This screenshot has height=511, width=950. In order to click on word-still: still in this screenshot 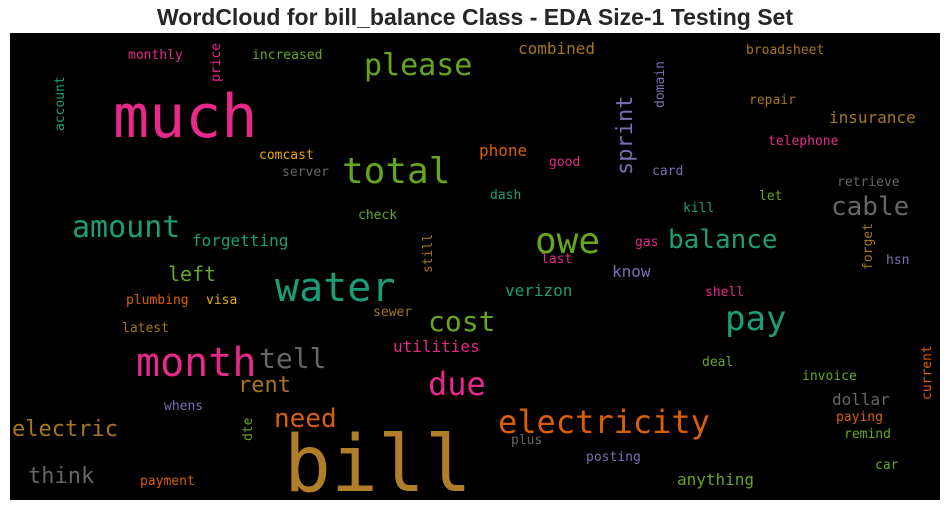, I will do `click(428, 253)`.